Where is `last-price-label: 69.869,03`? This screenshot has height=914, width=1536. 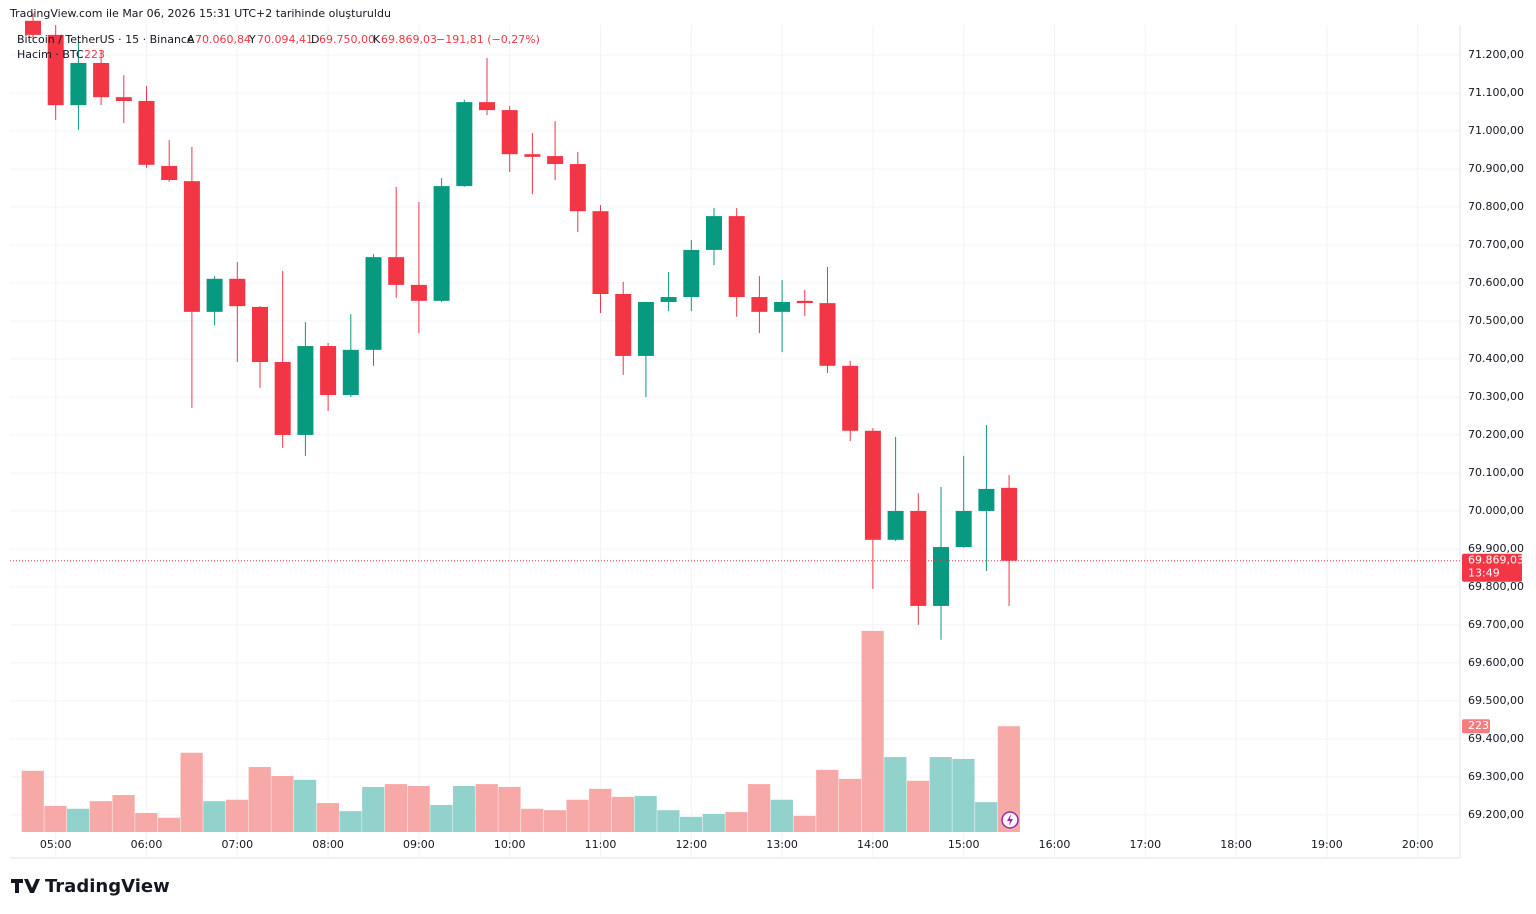
last-price-label: 69.869,03 is located at coordinates (1496, 560).